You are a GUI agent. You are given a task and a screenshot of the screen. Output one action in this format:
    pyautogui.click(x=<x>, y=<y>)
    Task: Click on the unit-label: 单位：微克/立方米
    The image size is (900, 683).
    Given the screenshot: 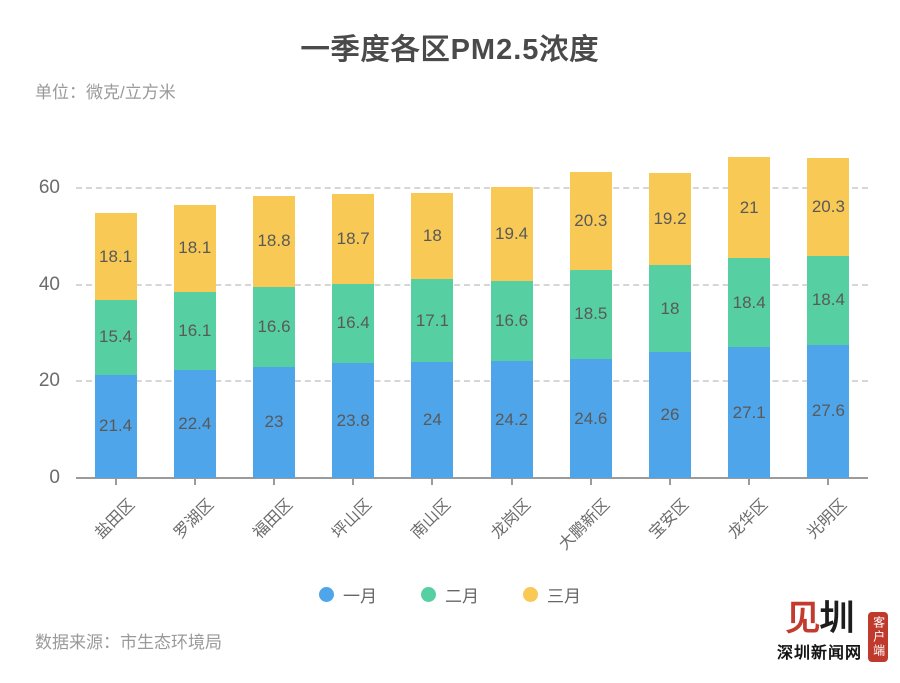 What is the action you would take?
    pyautogui.click(x=105, y=92)
    